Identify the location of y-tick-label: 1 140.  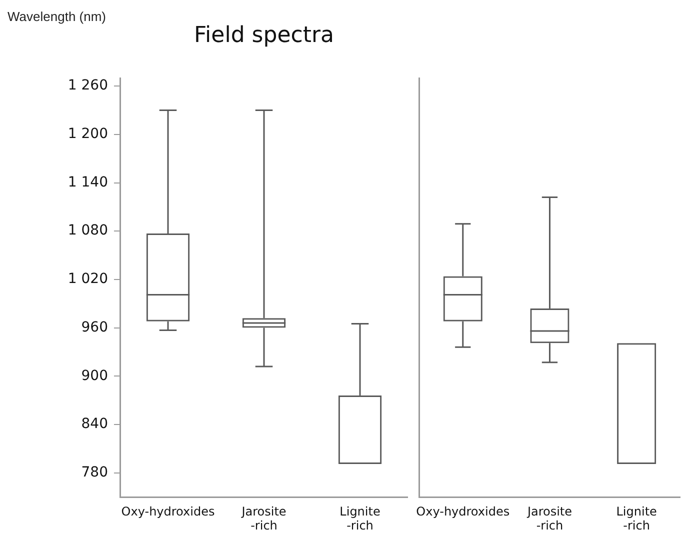
(88, 182).